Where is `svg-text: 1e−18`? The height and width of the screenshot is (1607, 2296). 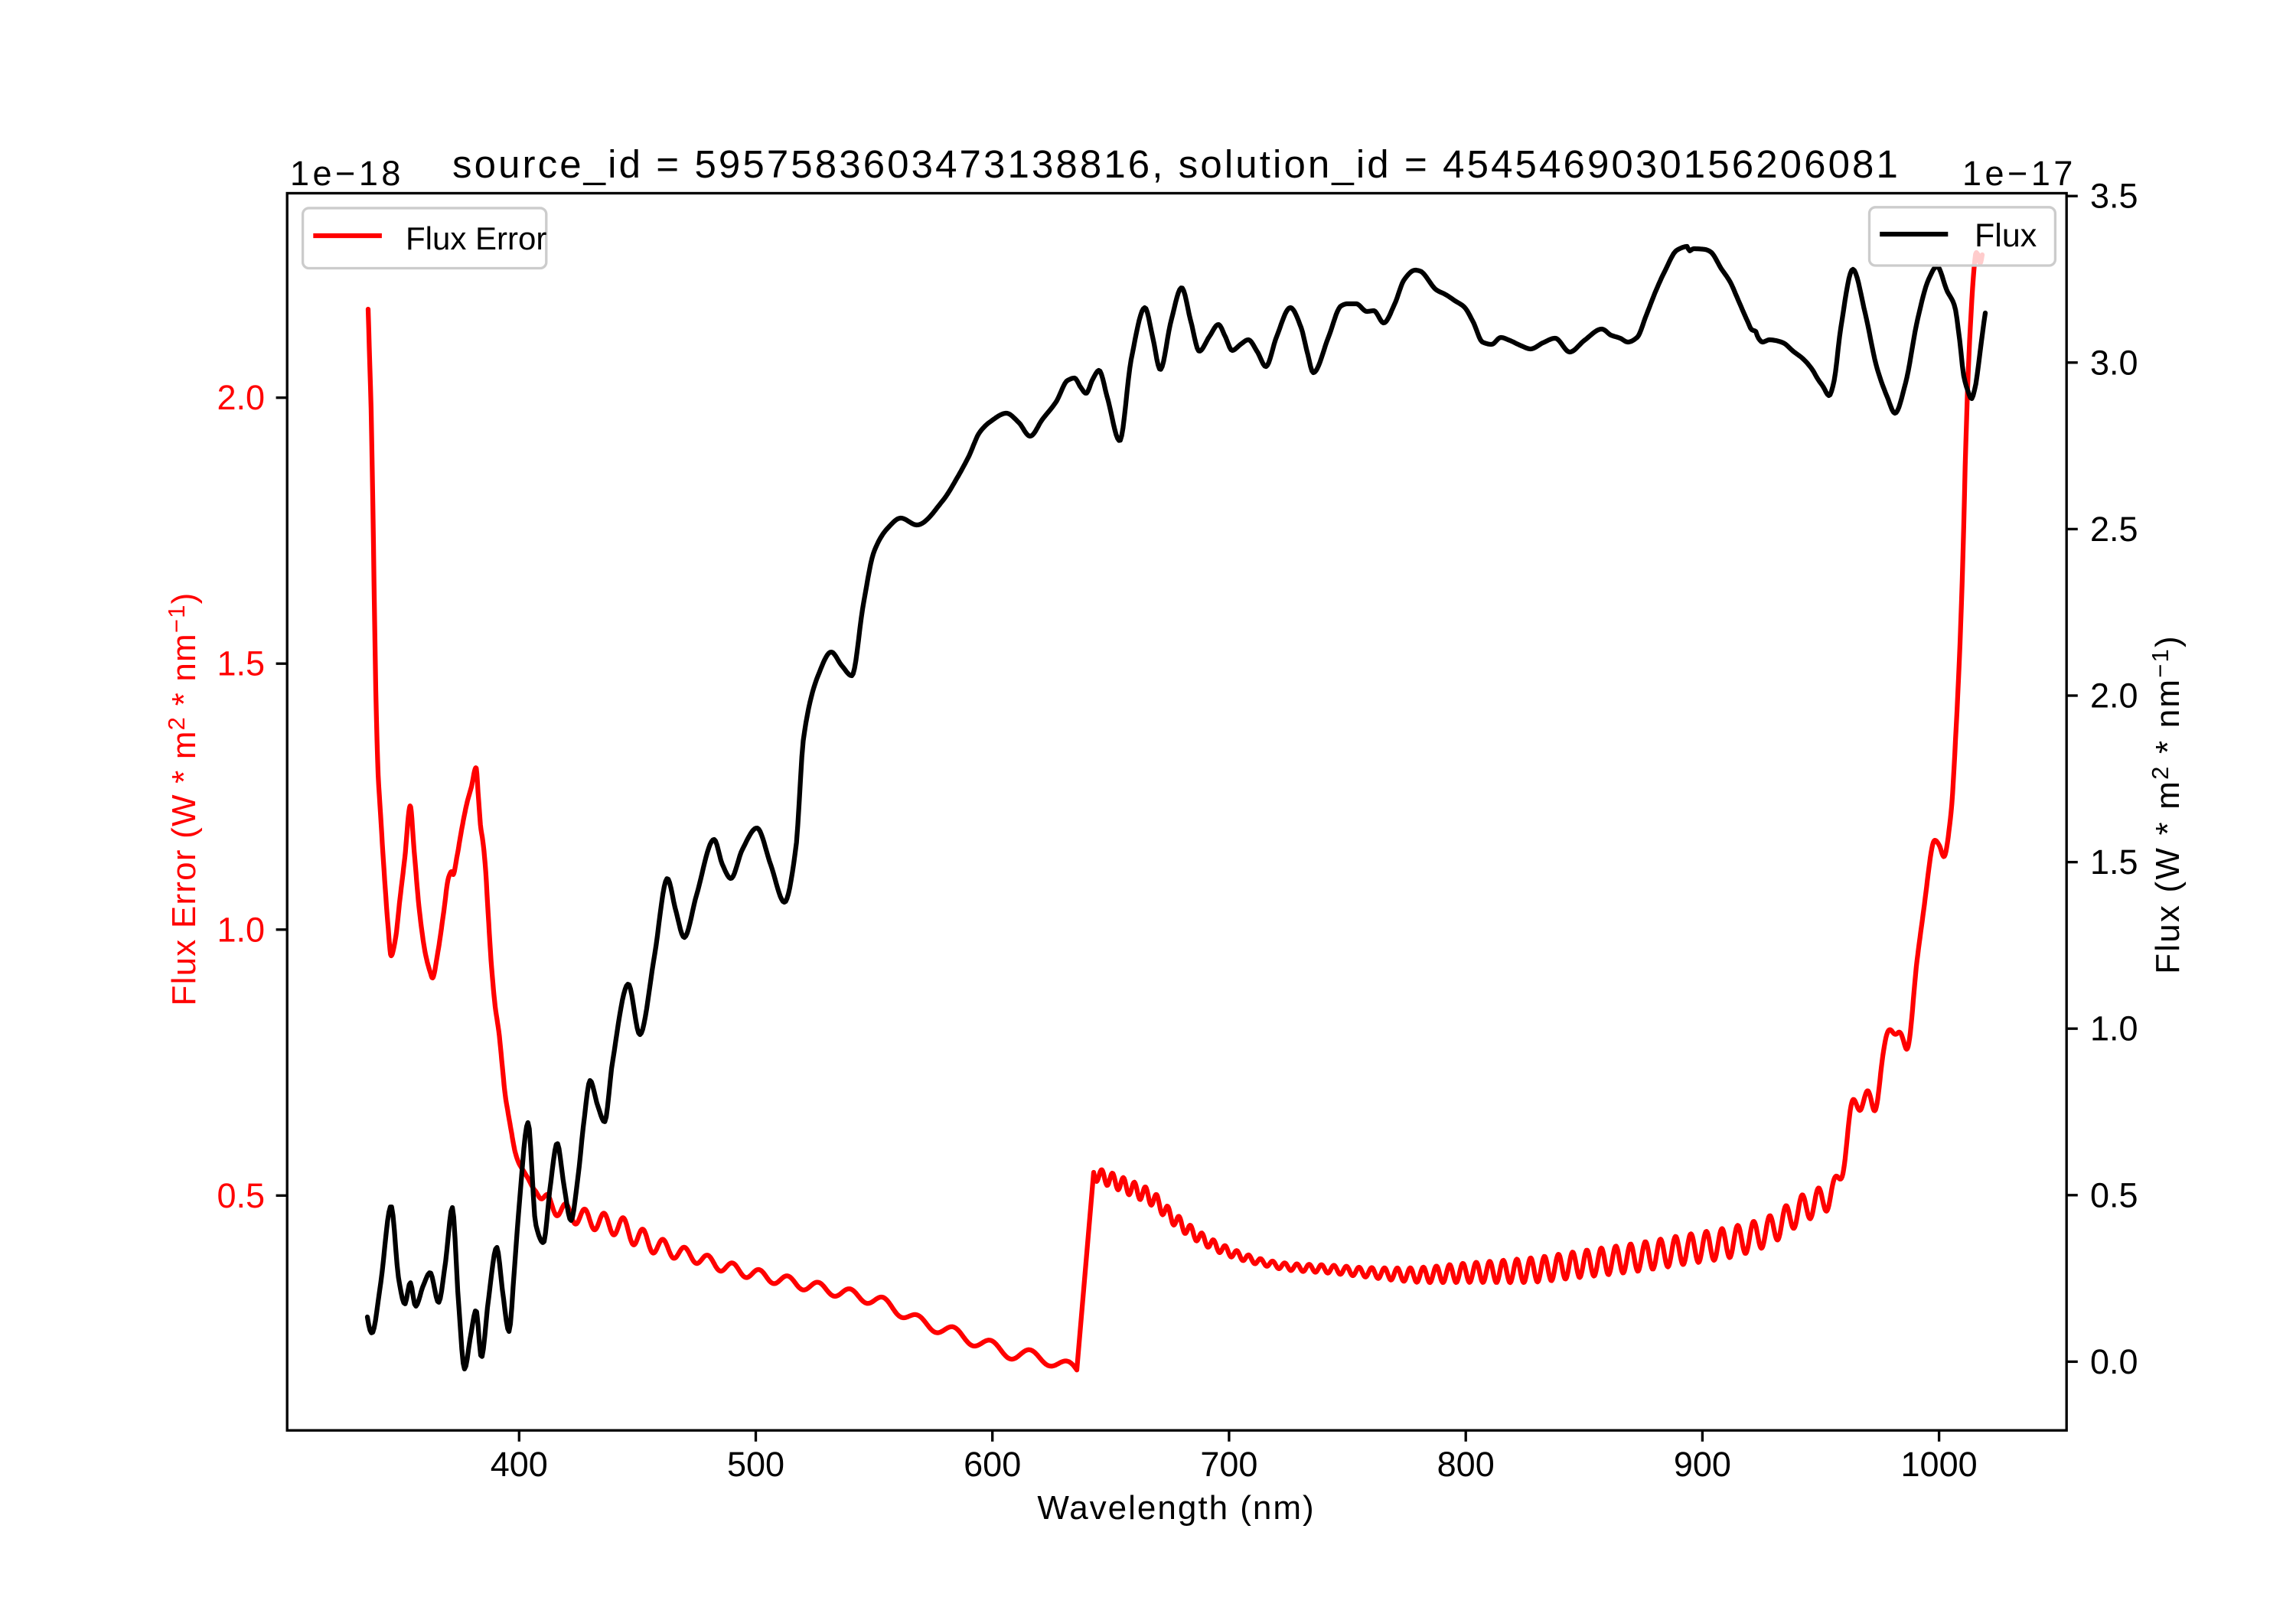 svg-text: 1e−18 is located at coordinates (347, 173).